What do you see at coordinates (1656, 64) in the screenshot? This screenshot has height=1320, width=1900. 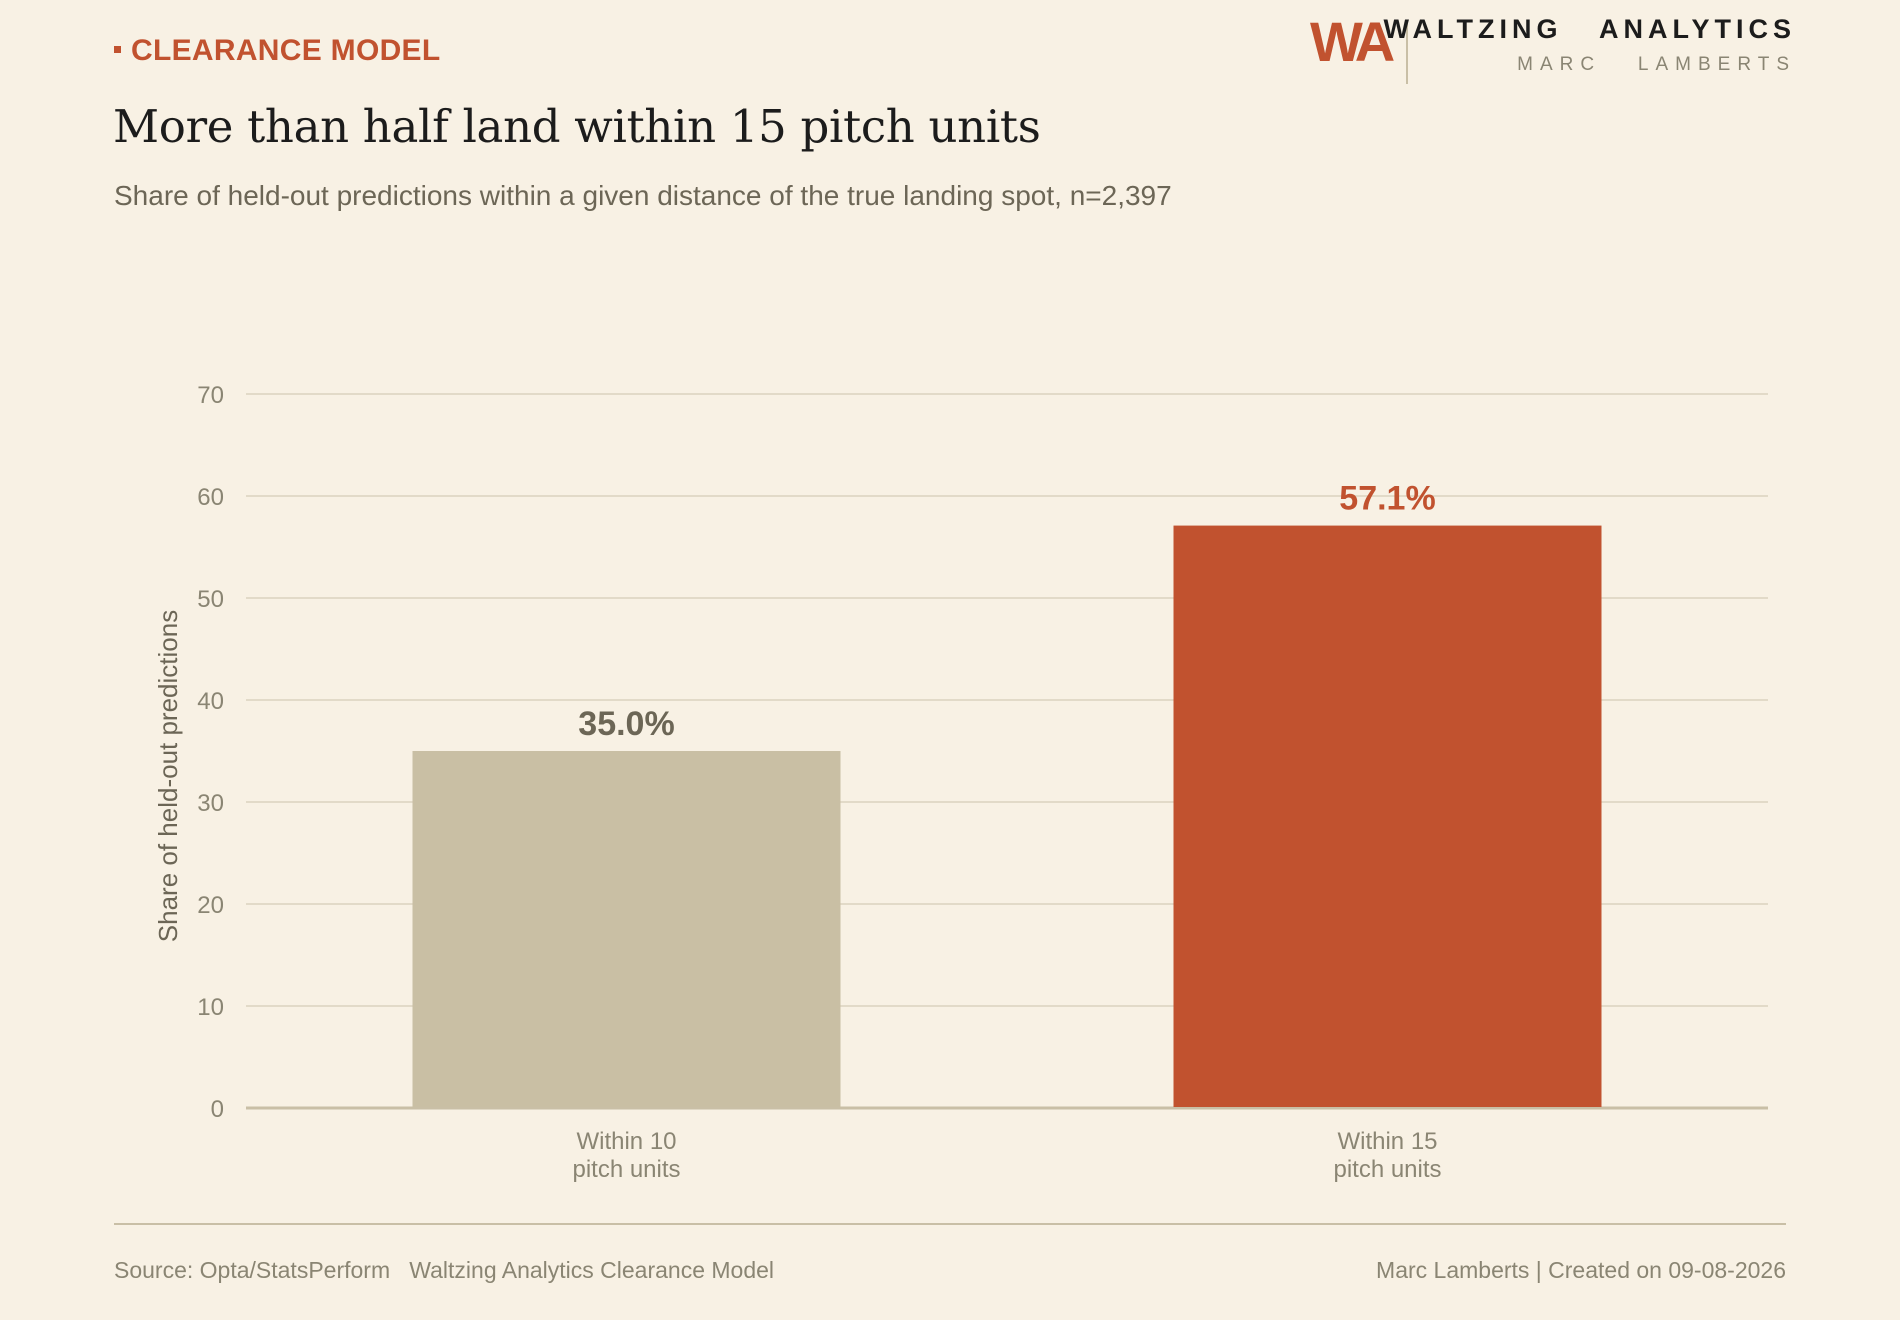 I see `brand-author: MARC LAMBERTS` at bounding box center [1656, 64].